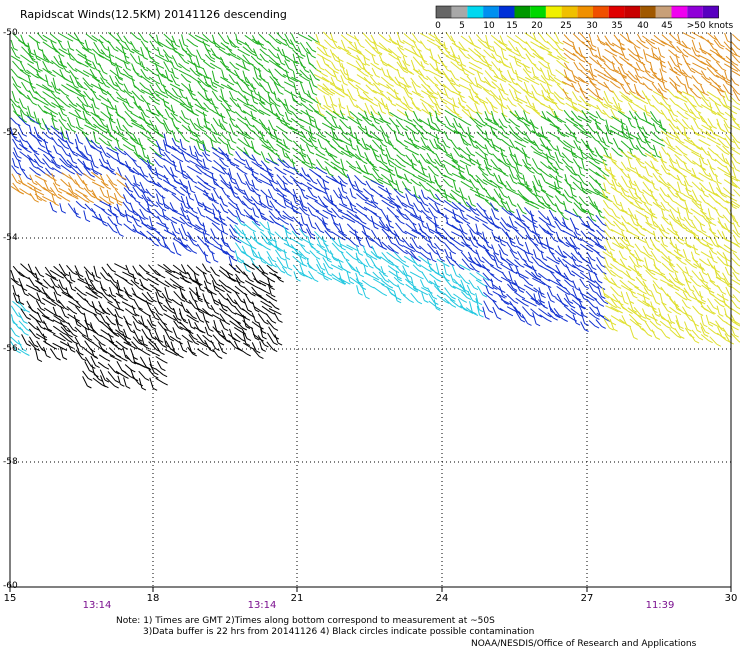 The image size is (740, 650). Describe the element at coordinates (438, 26) in the screenshot. I see `legend-label: 0` at that location.